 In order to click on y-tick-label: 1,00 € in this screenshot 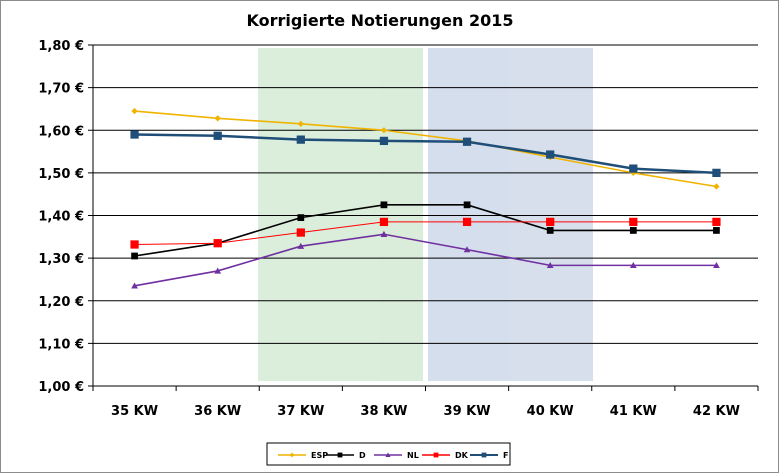, I will do `click(61, 387)`.